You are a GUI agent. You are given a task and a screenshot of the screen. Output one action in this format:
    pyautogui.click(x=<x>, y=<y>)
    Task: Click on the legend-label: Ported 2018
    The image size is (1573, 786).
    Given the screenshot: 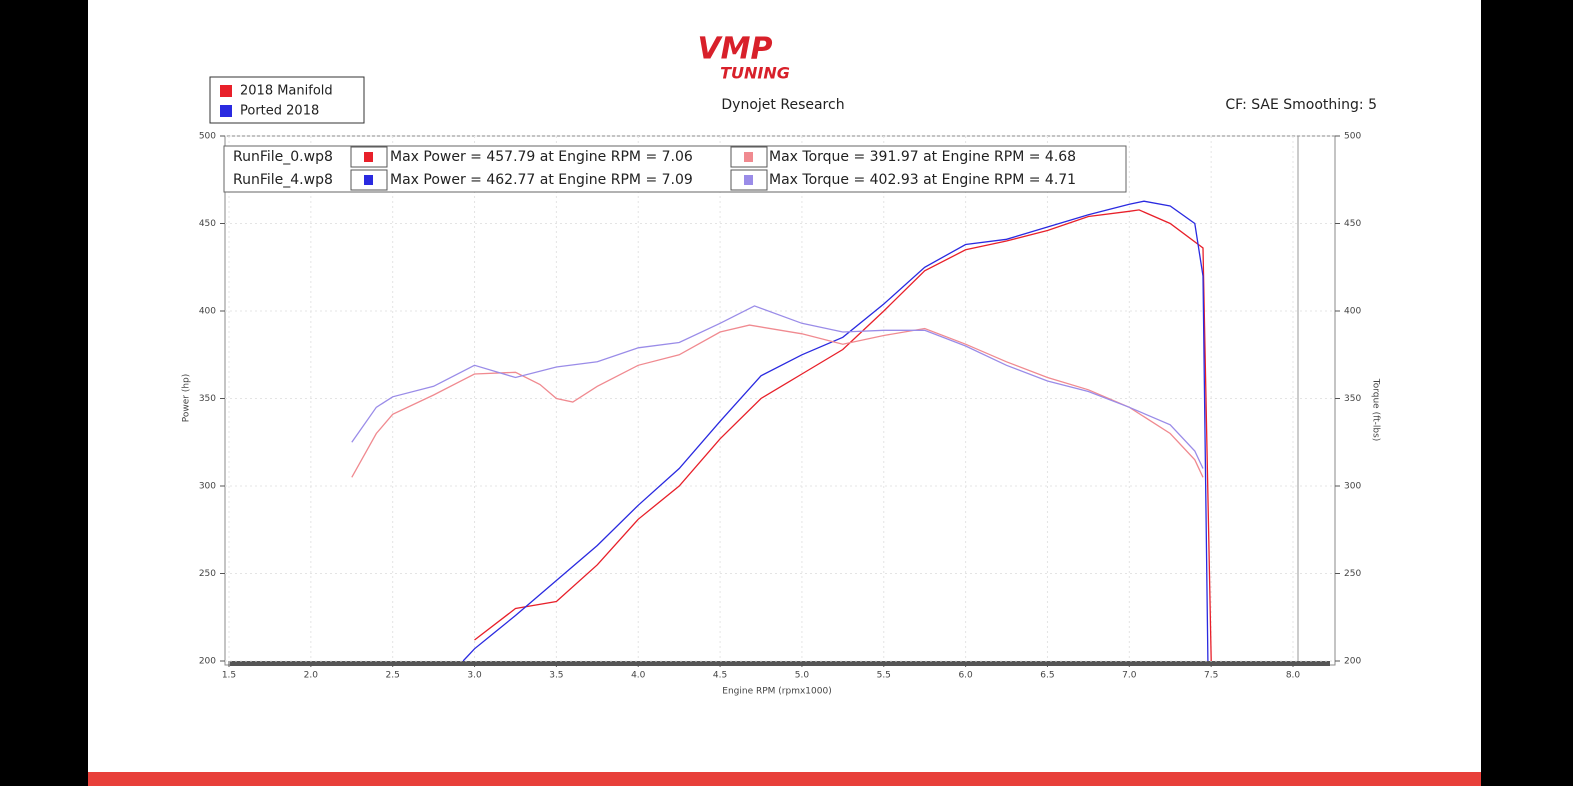 What is the action you would take?
    pyautogui.click(x=279, y=111)
    